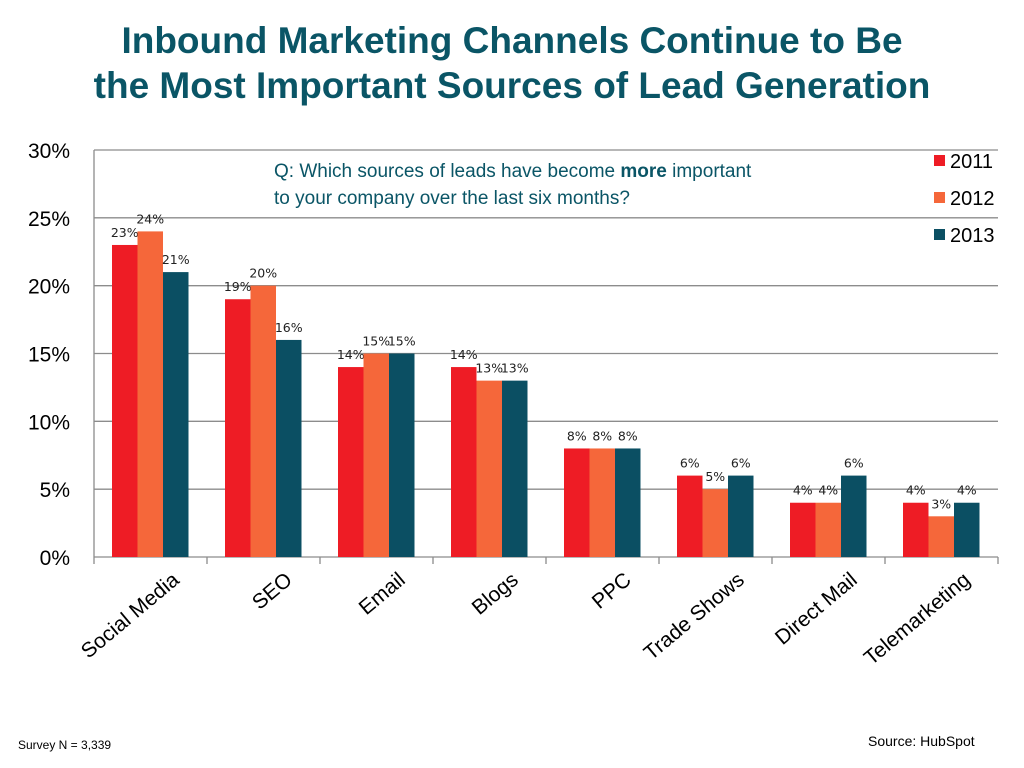 This screenshot has width=1024, height=768. I want to click on x-category-label: Trade Shows, so click(694, 616).